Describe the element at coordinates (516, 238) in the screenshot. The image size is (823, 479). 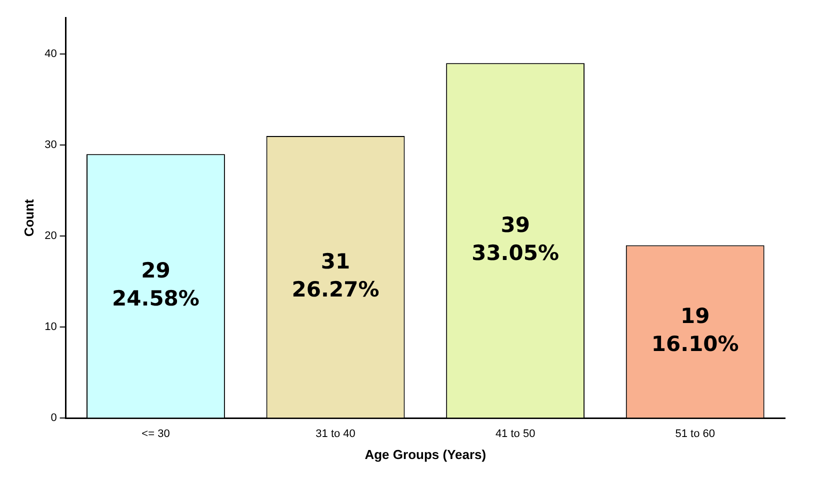
I see `data-label: 39 33.05%` at that location.